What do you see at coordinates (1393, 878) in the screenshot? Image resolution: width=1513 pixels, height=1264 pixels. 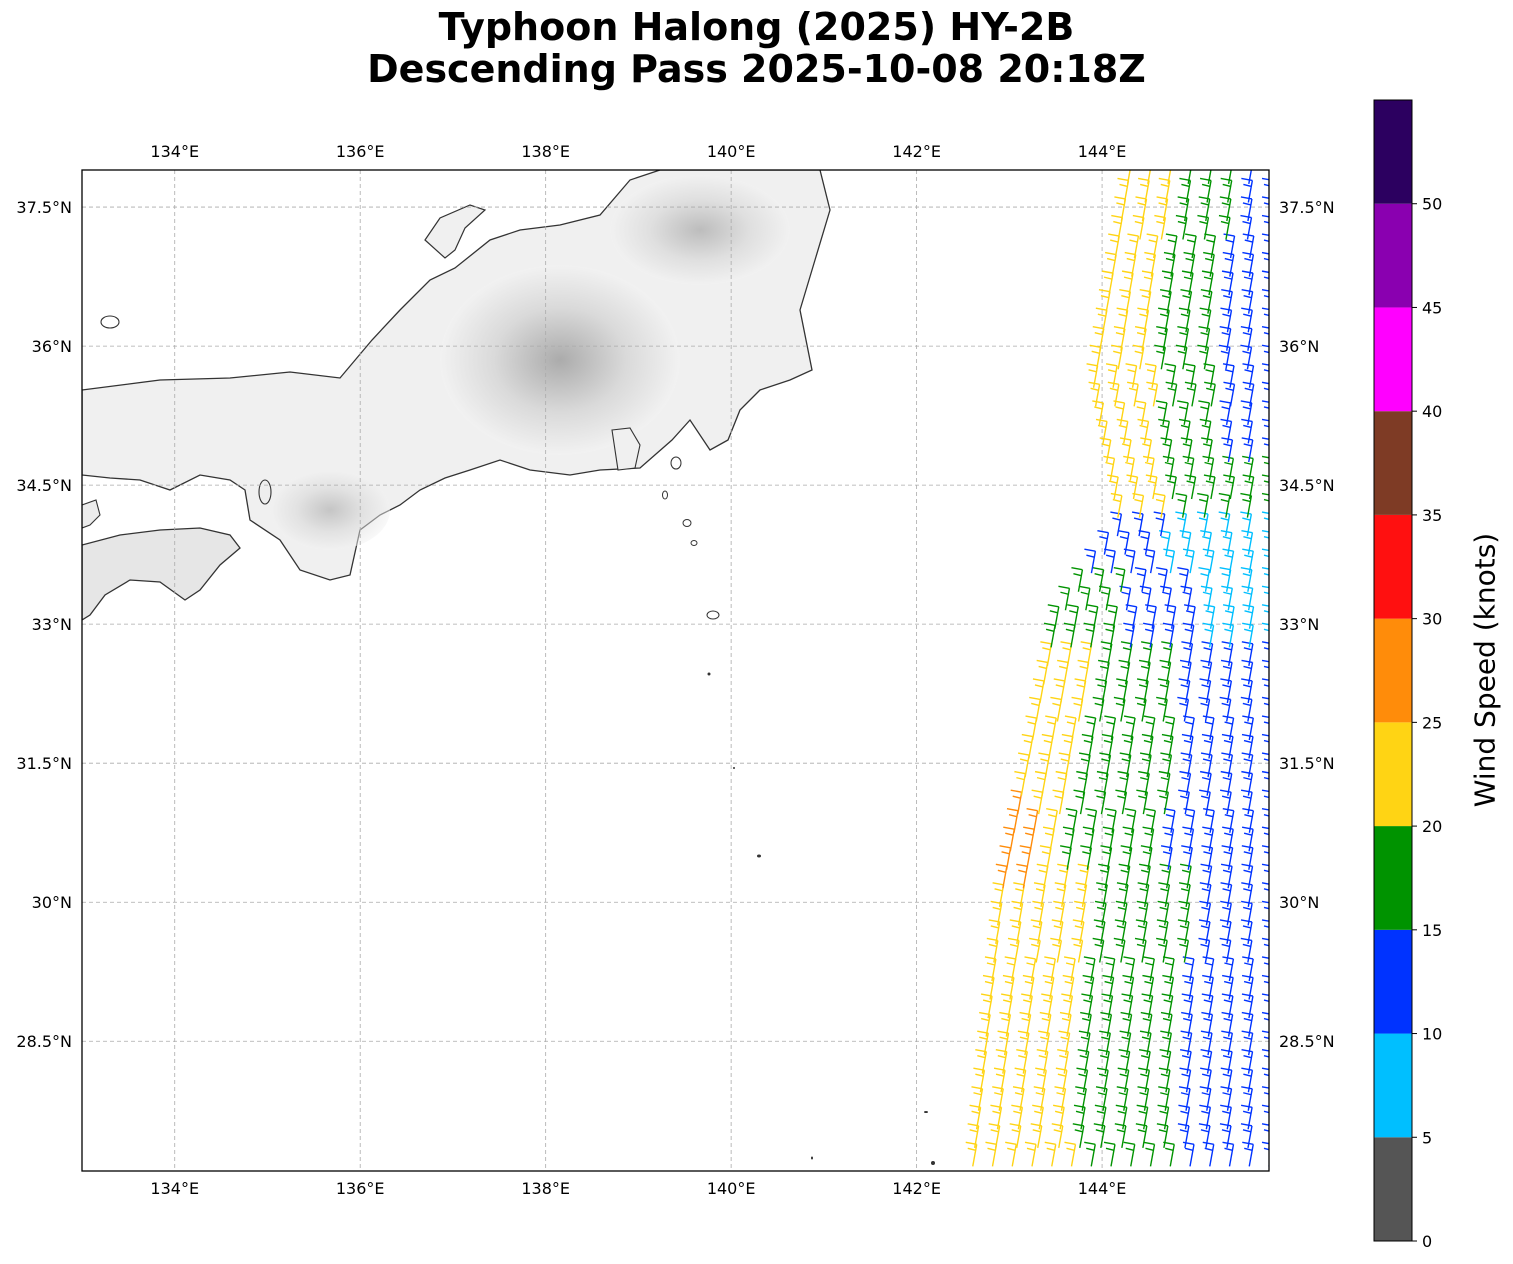 I see `colorbar-bin` at bounding box center [1393, 878].